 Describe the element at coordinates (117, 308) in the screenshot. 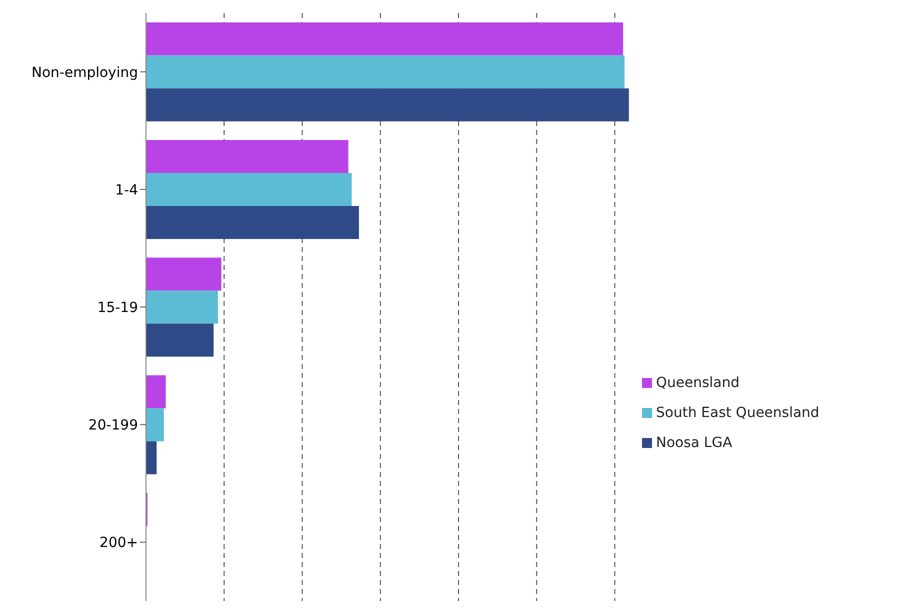

I see `y-tick-label: 15-19` at that location.